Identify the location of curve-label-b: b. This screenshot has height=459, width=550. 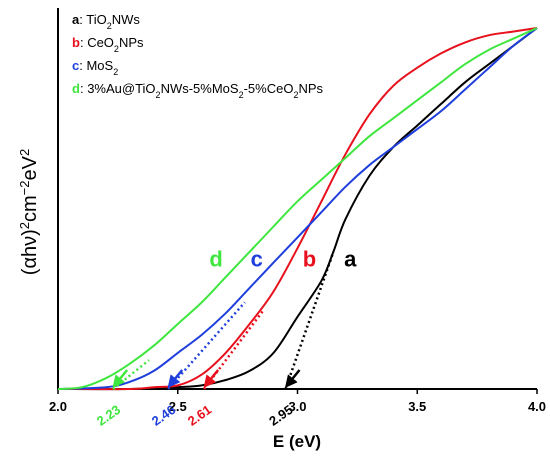
(309, 258).